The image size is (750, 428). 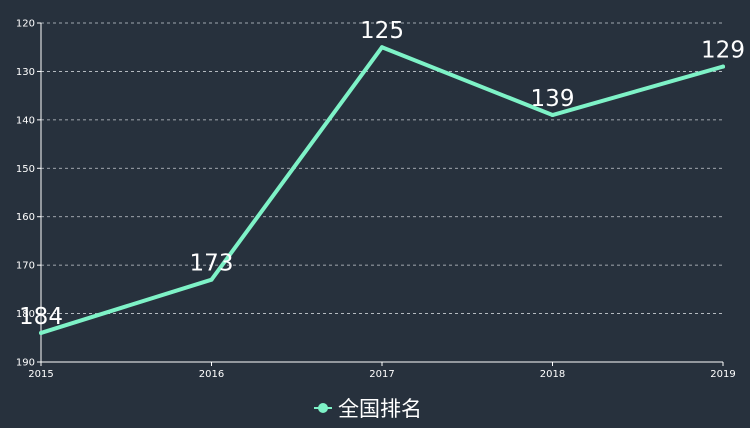 I want to click on x-tick-label: 2017, so click(x=381, y=374).